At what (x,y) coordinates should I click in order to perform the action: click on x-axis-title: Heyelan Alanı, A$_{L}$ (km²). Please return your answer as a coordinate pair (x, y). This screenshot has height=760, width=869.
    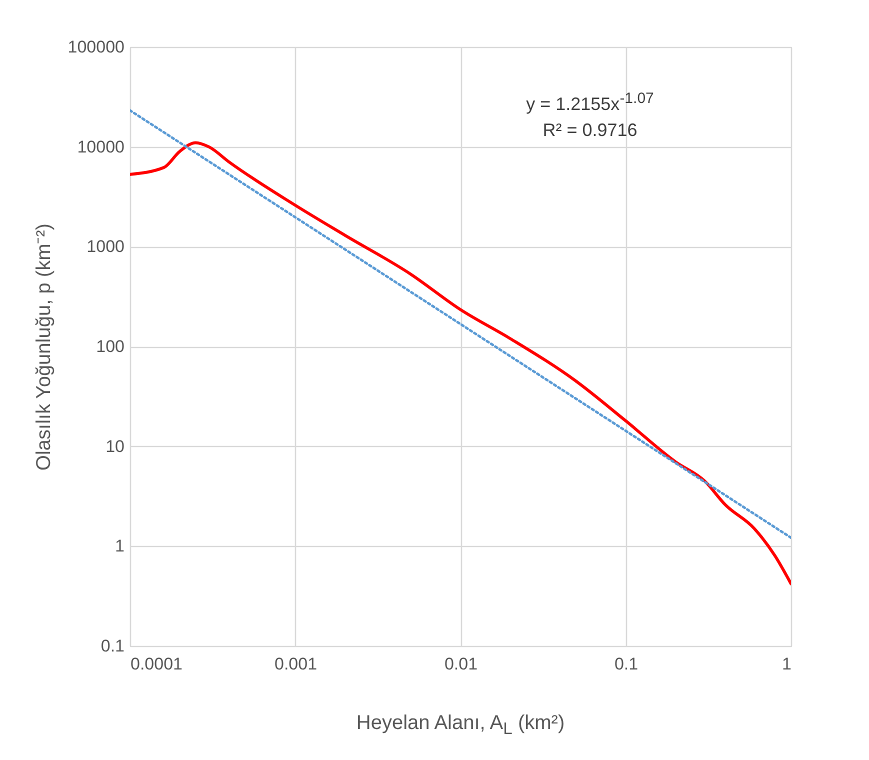
    Looking at the image, I should click on (460, 725).